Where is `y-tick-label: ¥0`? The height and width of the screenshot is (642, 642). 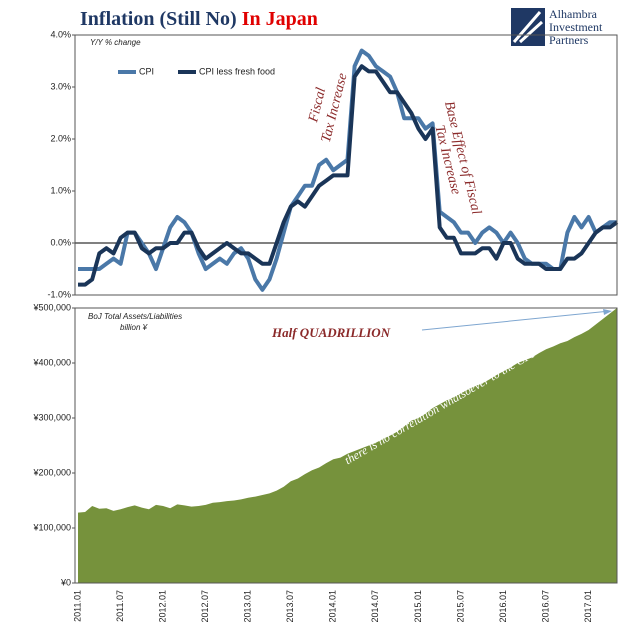 y-tick-label: ¥0 is located at coordinates (65, 582).